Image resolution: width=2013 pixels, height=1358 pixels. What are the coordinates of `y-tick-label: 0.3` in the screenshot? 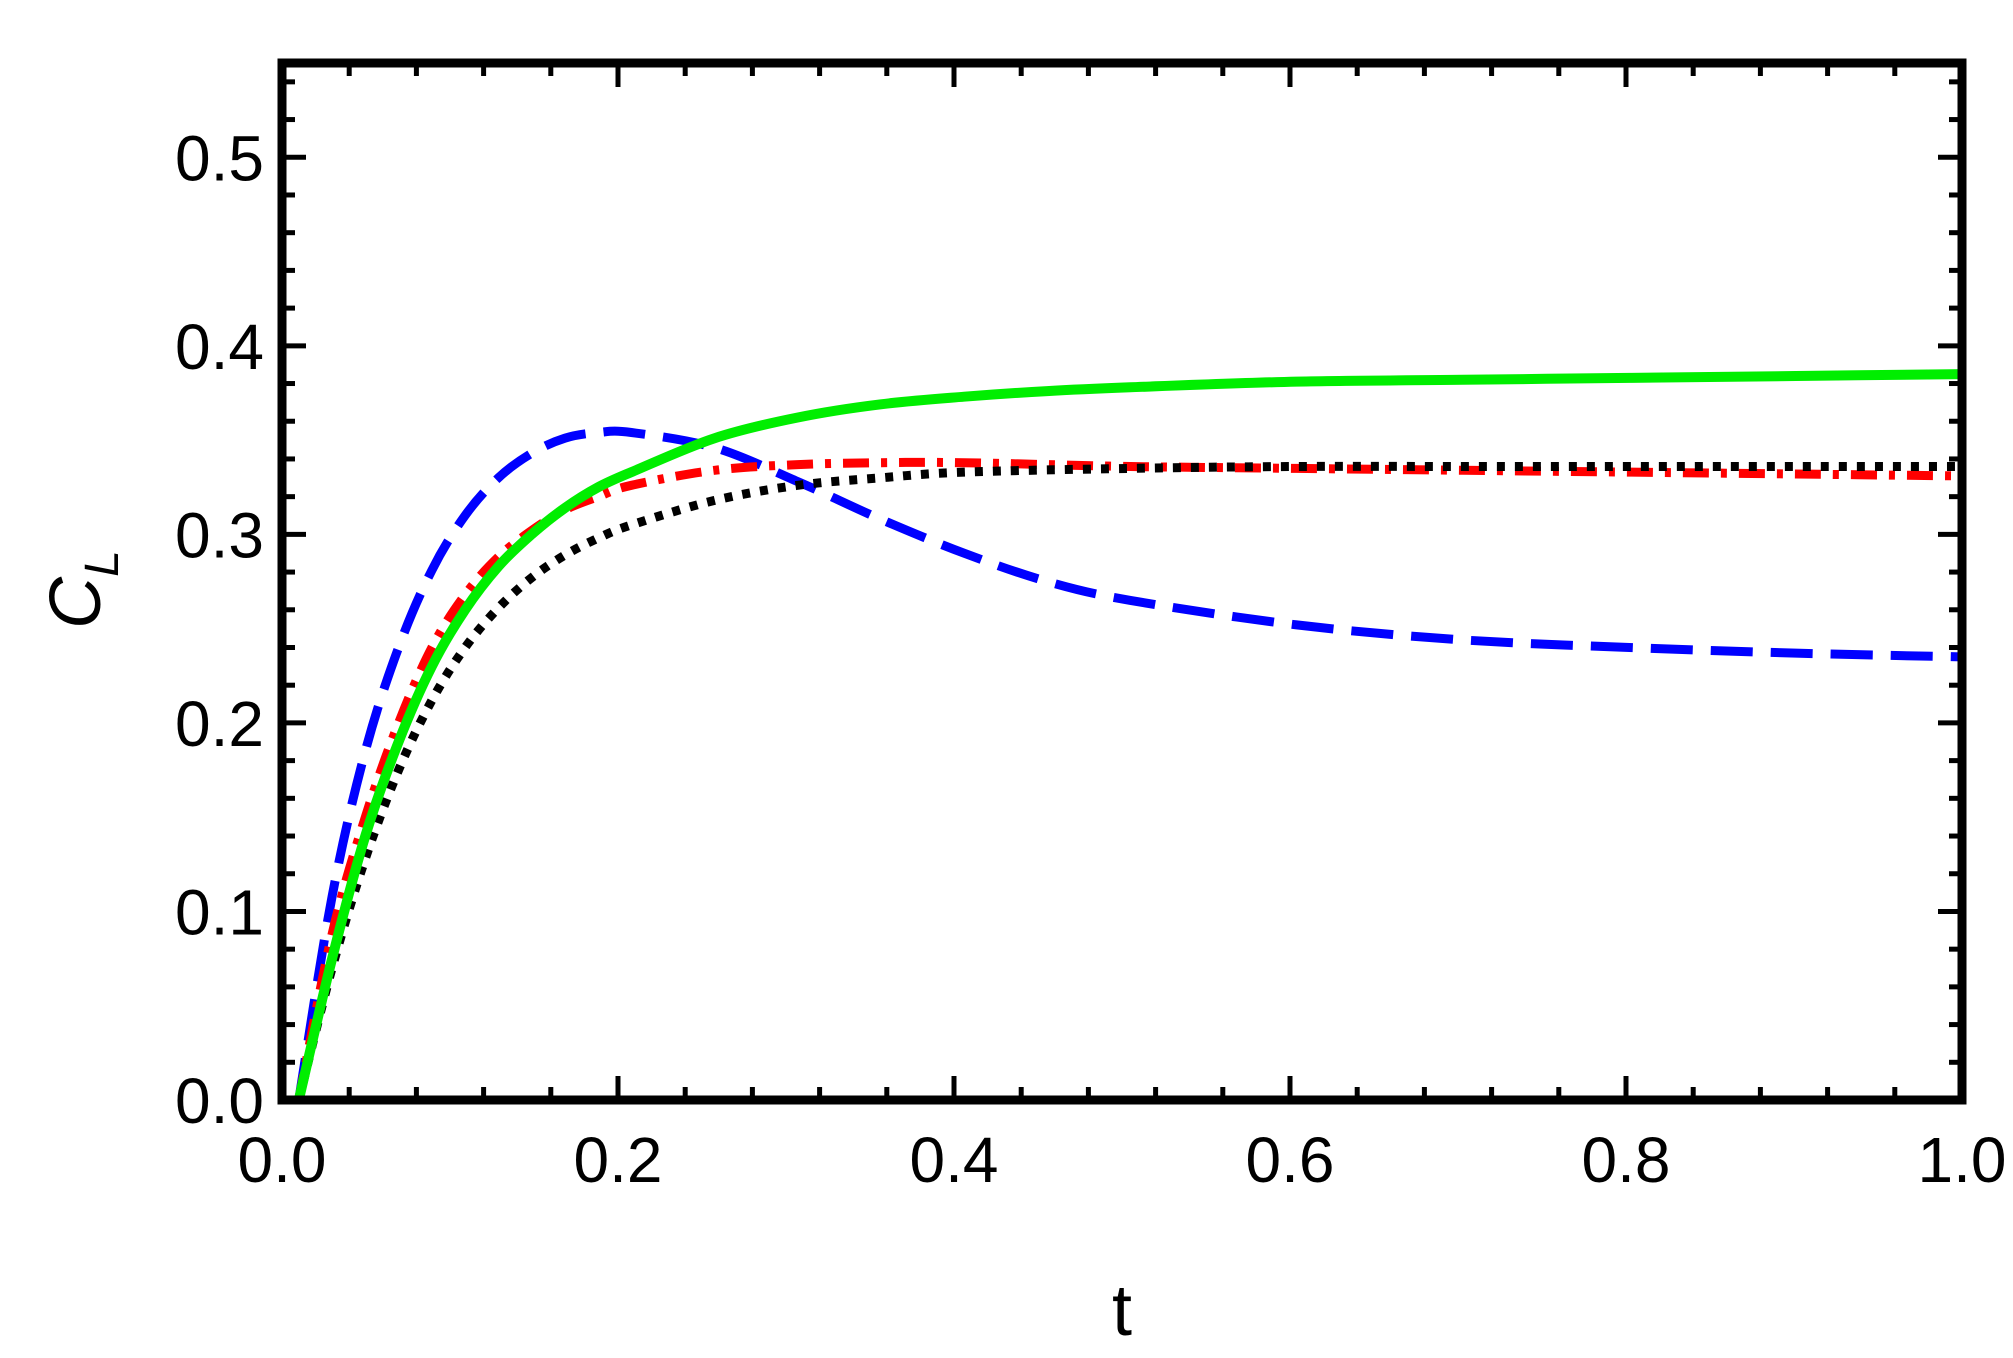 It's located at (219, 535).